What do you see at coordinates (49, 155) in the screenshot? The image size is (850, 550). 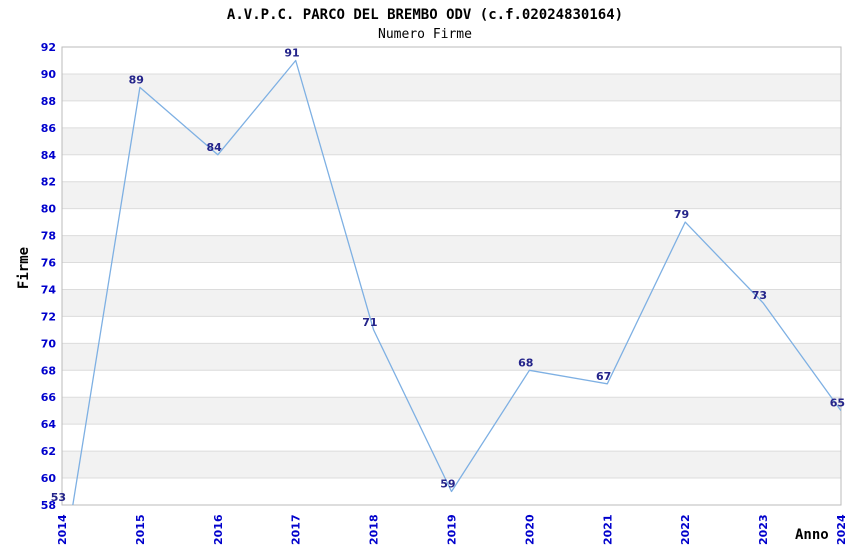 I see `y-tick-label: 84` at bounding box center [49, 155].